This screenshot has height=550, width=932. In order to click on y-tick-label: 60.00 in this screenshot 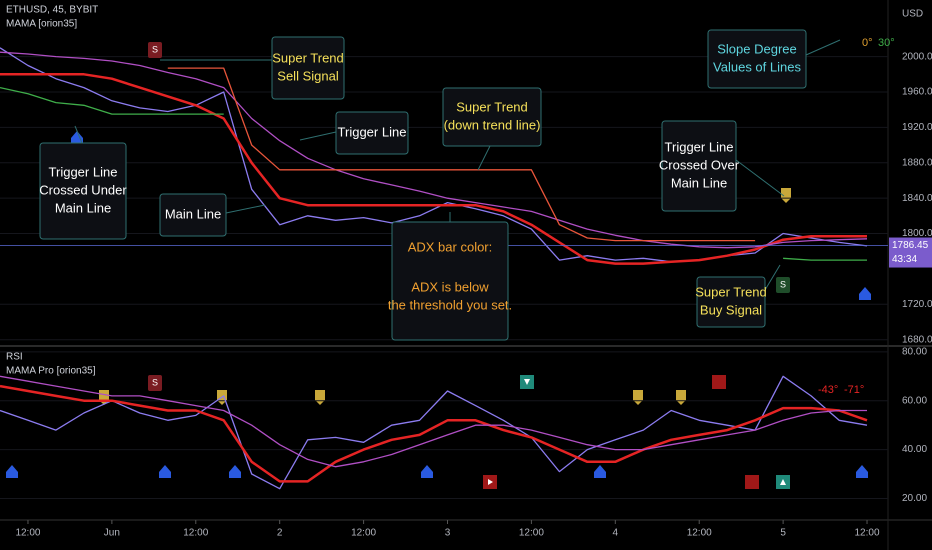, I will do `click(914, 400)`.